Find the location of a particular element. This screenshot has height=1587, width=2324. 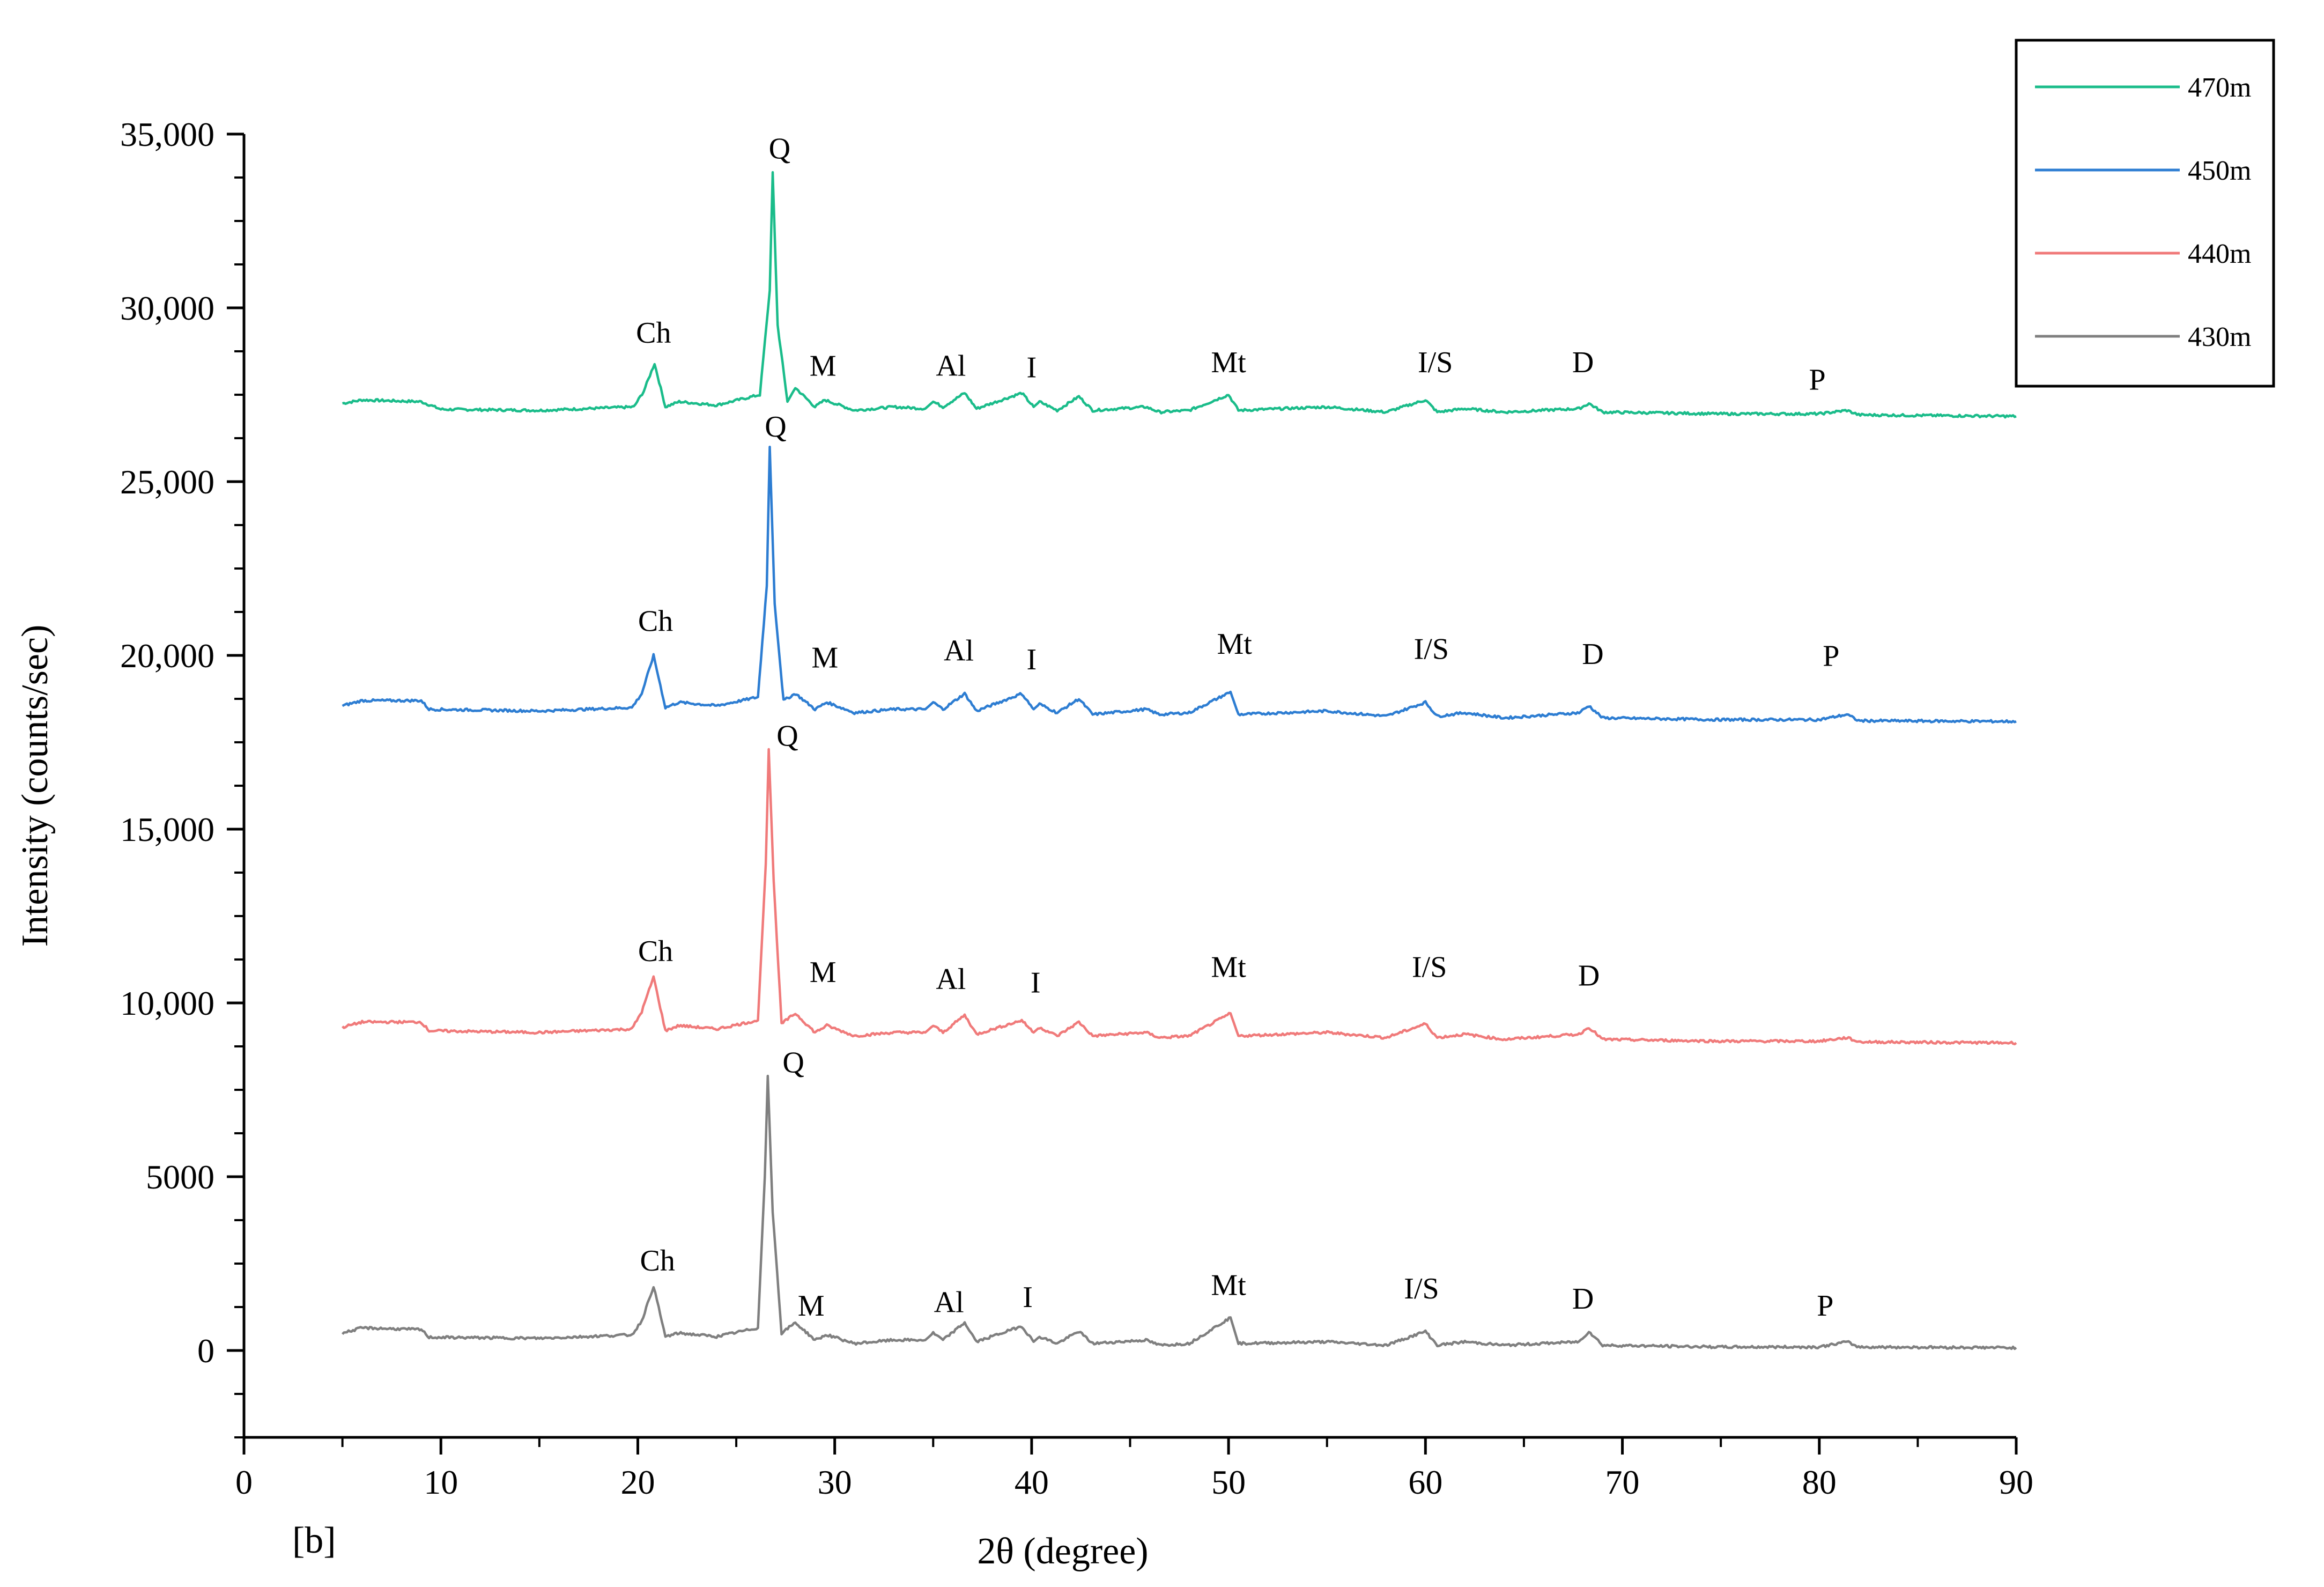

y-tick-label: 0 is located at coordinates (205, 1351).